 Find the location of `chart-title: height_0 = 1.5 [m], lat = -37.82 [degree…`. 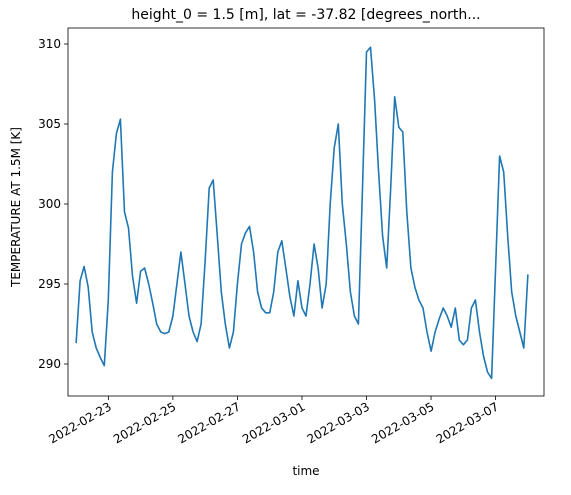

chart-title: height_0 = 1.5 [m], lat = -37.82 [degree… is located at coordinates (305, 15).